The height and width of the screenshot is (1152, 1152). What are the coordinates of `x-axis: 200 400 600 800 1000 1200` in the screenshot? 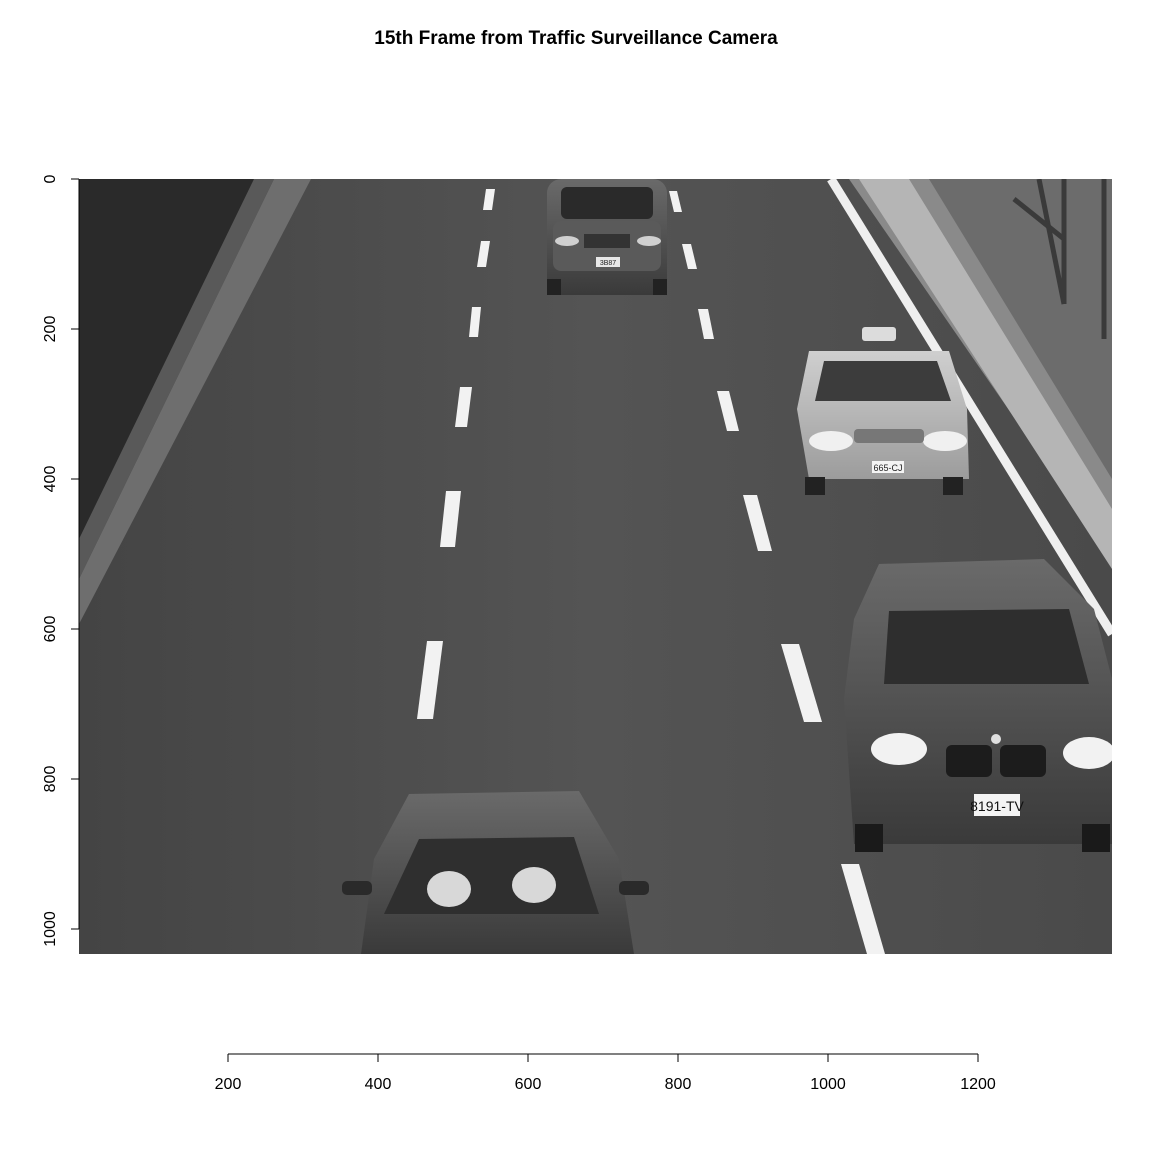 It's located at (605, 1073).